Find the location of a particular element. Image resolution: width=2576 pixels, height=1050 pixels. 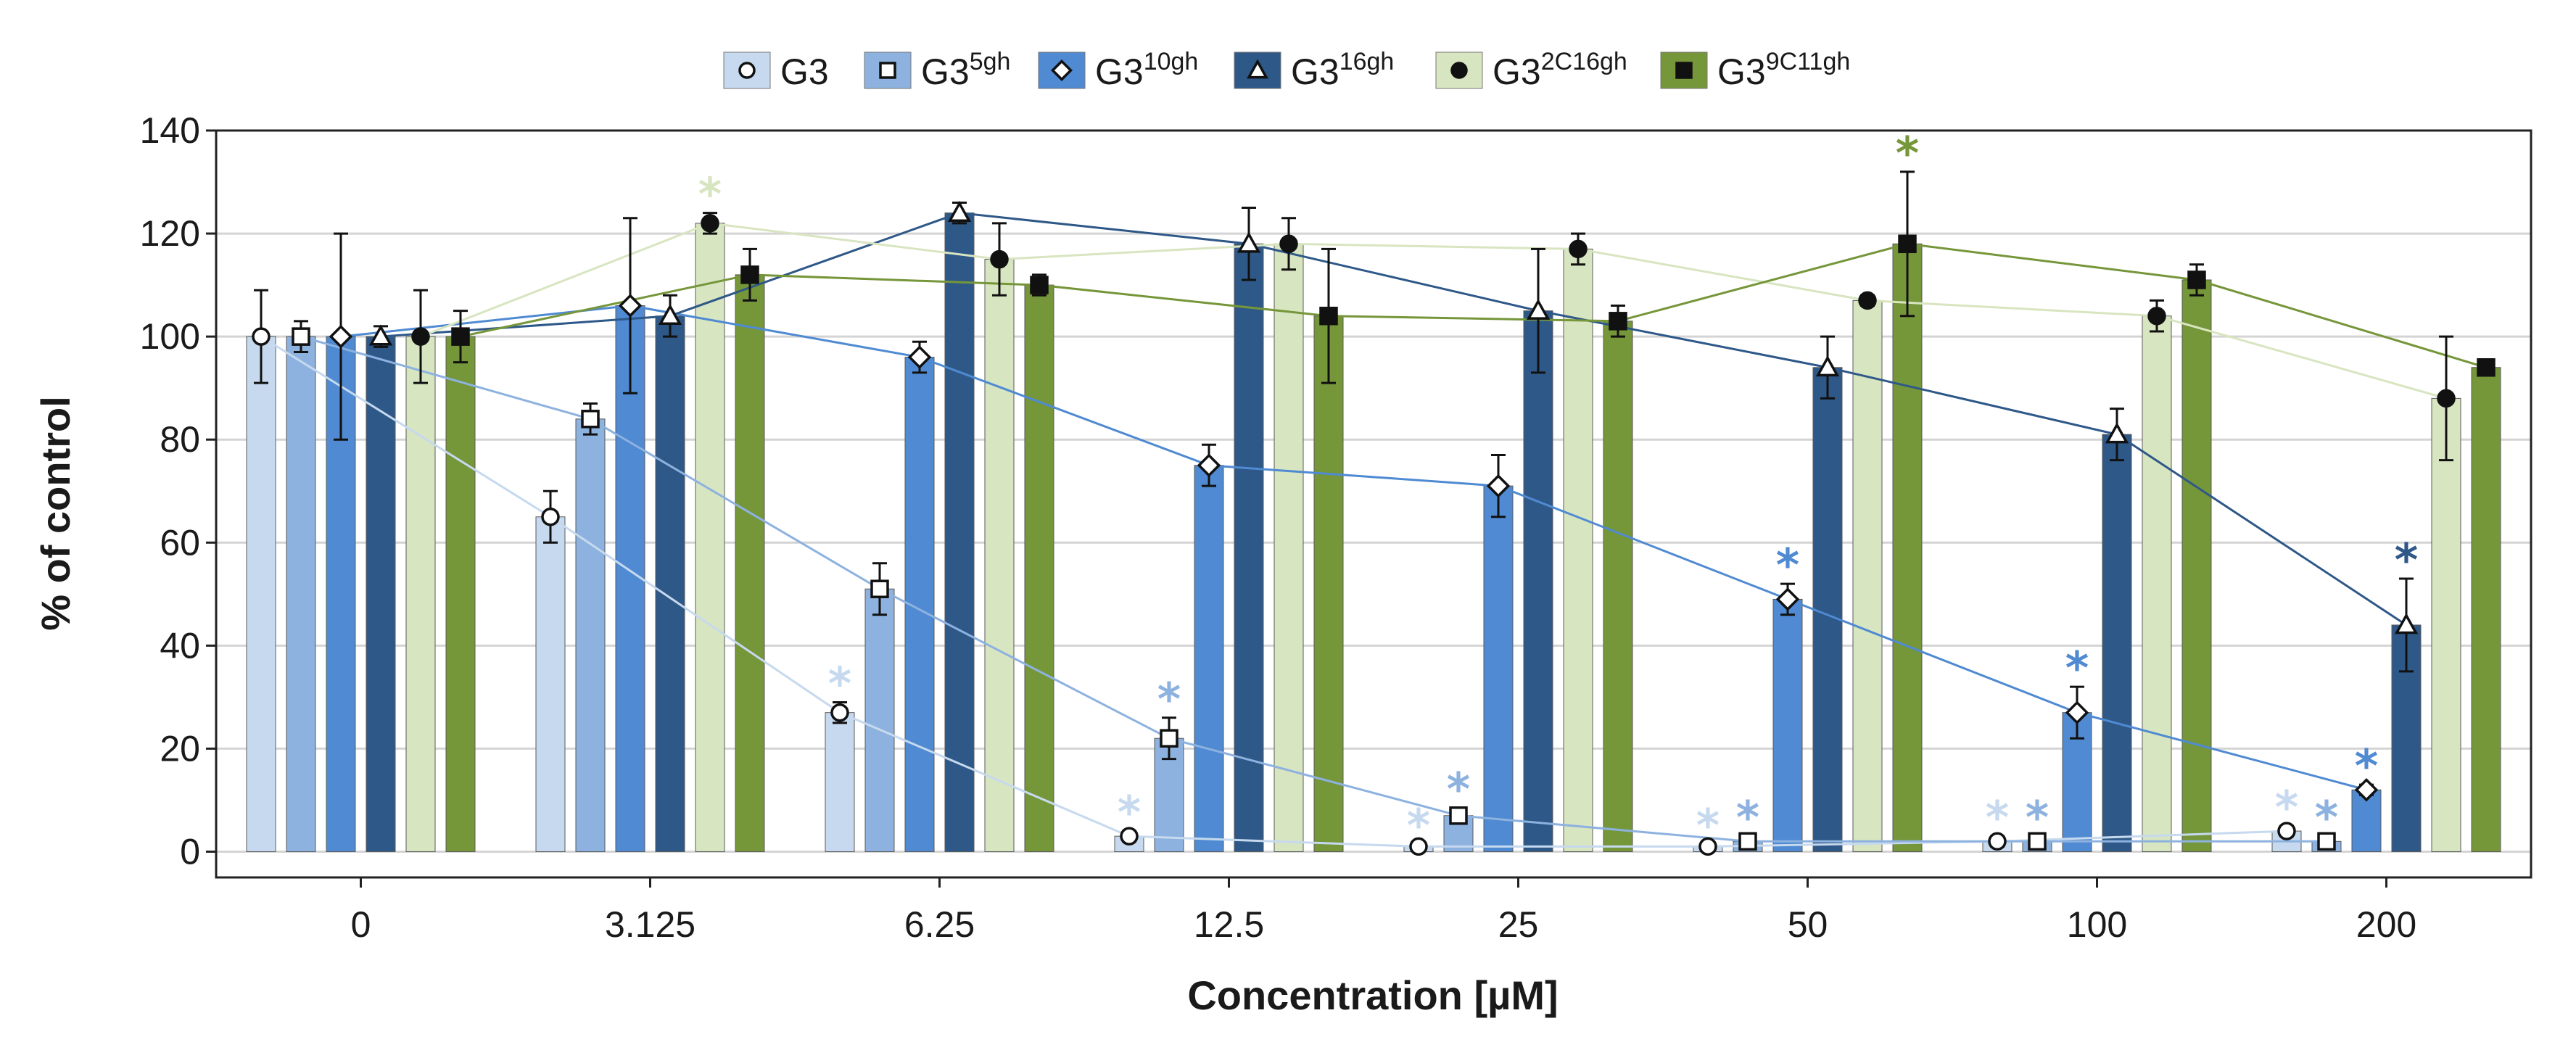

y-tick-label: 20 is located at coordinates (180, 748).